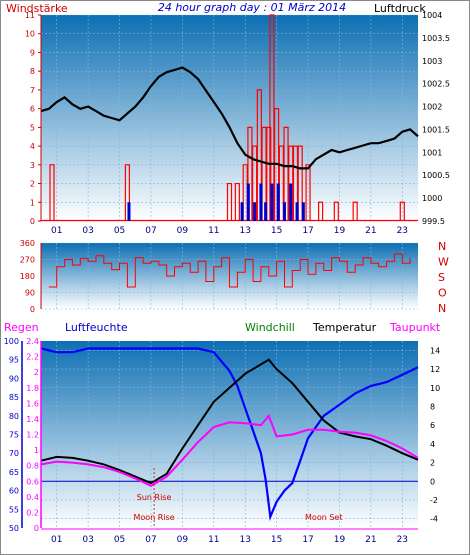 This screenshot has width=470, height=555. What do you see at coordinates (442, 293) in the screenshot?
I see `compass-label: O` at bounding box center [442, 293].